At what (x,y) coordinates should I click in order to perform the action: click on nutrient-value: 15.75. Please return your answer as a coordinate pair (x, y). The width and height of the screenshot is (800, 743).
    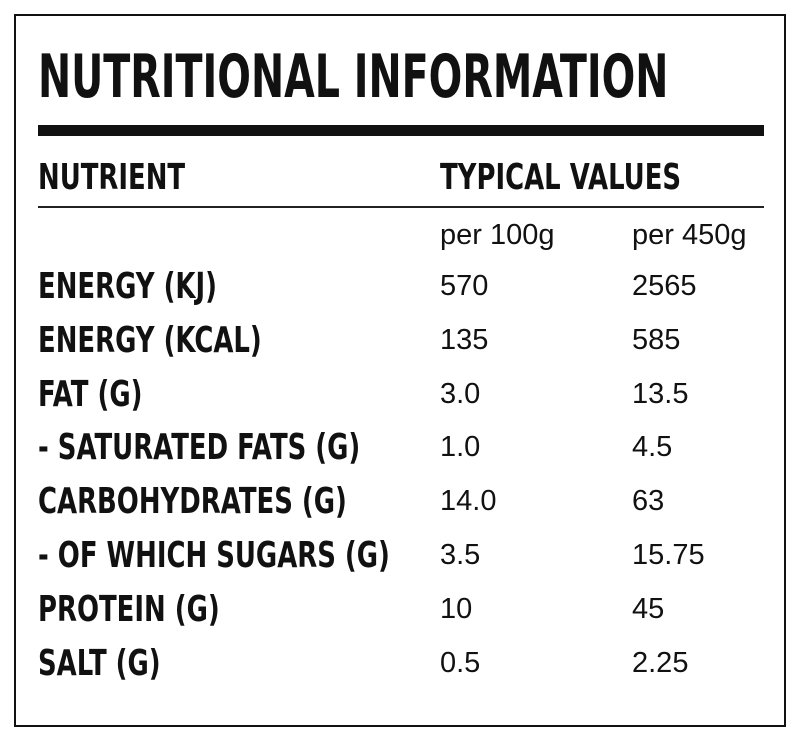
    Looking at the image, I should click on (668, 555).